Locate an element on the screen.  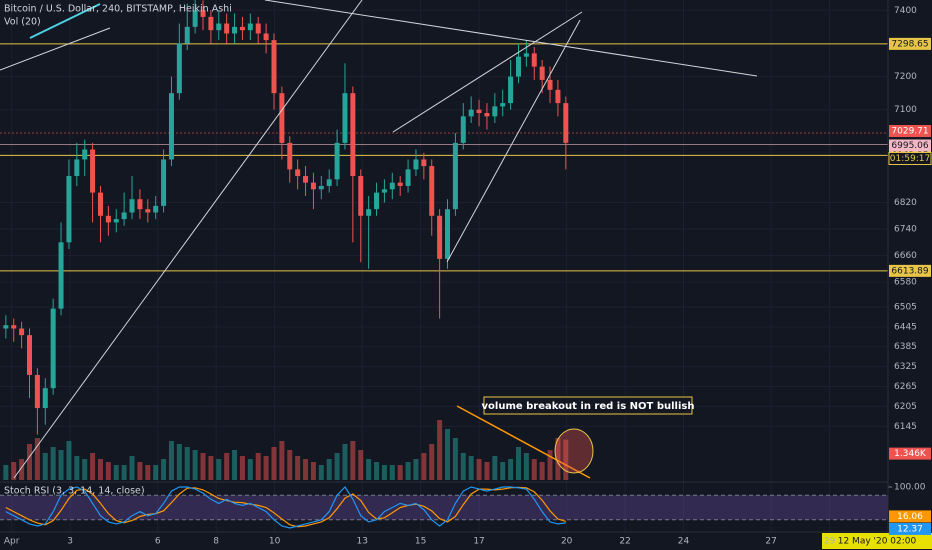
crosshair-date-box is located at coordinates (877, 541).